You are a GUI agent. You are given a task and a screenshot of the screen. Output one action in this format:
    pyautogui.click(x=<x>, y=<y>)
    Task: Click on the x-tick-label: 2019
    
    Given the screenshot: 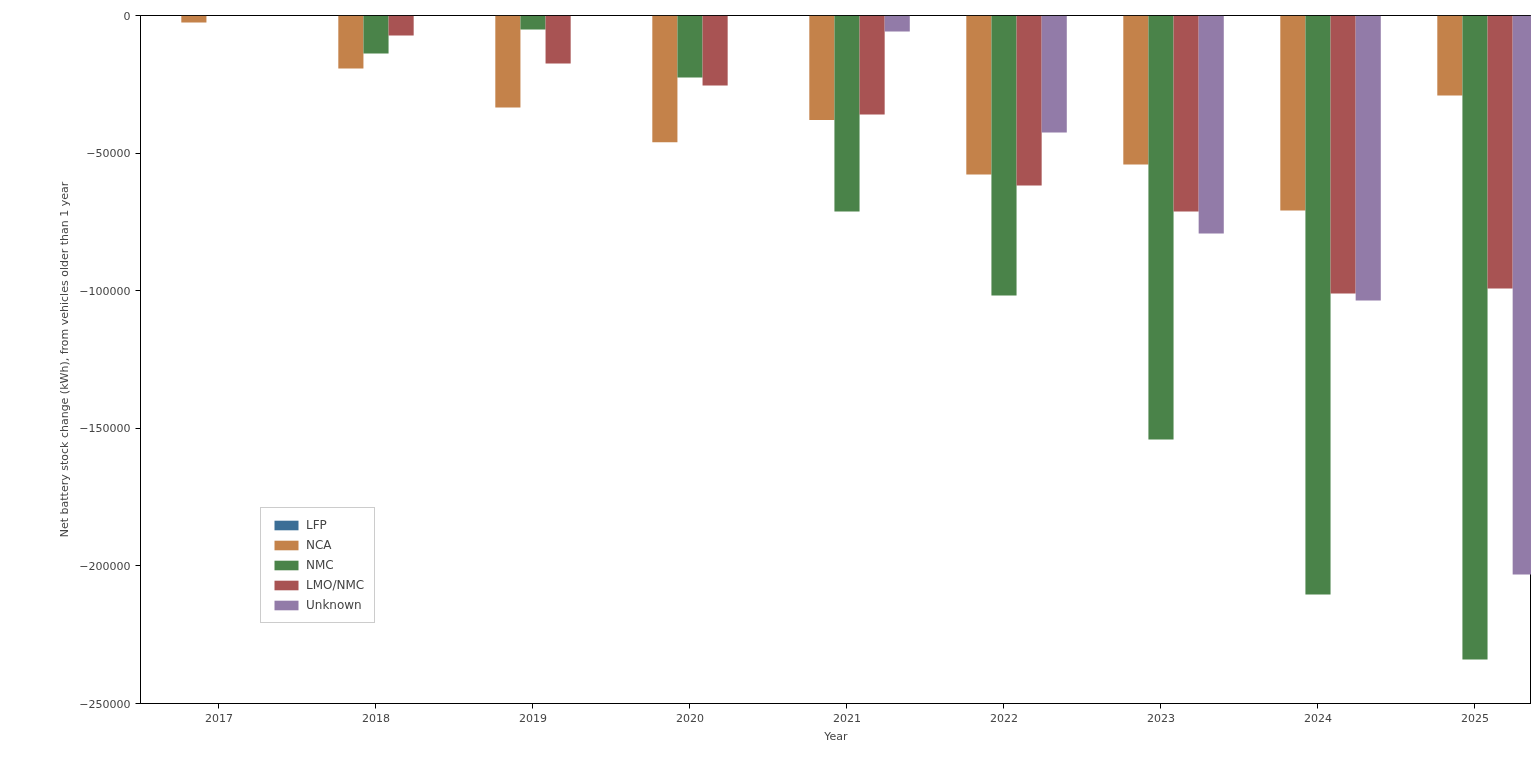 What is the action you would take?
    pyautogui.click(x=533, y=718)
    